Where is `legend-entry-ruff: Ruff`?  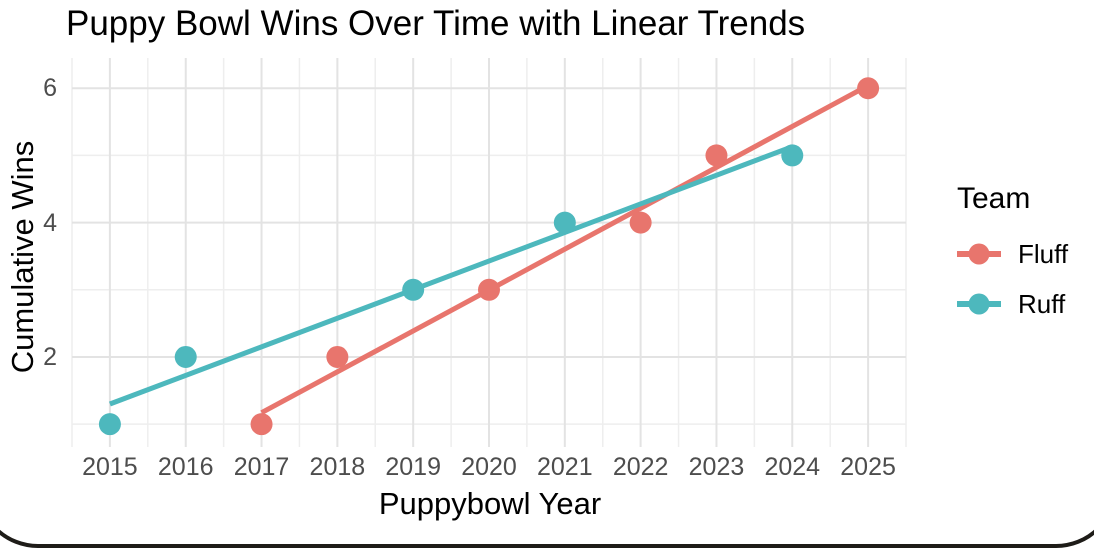 legend-entry-ruff: Ruff is located at coordinates (1012, 304).